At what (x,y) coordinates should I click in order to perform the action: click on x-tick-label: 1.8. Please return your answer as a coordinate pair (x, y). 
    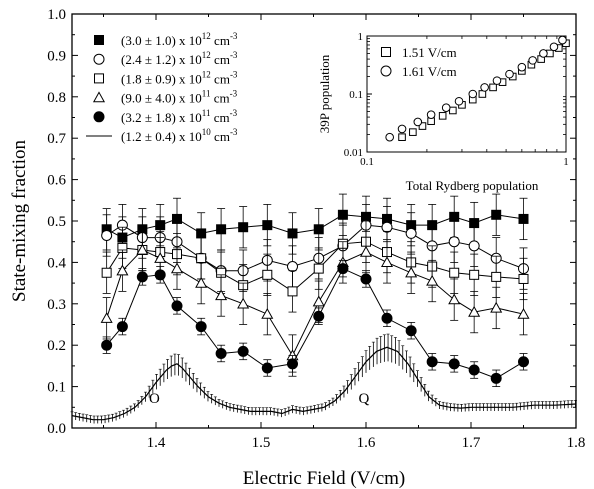
    Looking at the image, I should click on (576, 443).